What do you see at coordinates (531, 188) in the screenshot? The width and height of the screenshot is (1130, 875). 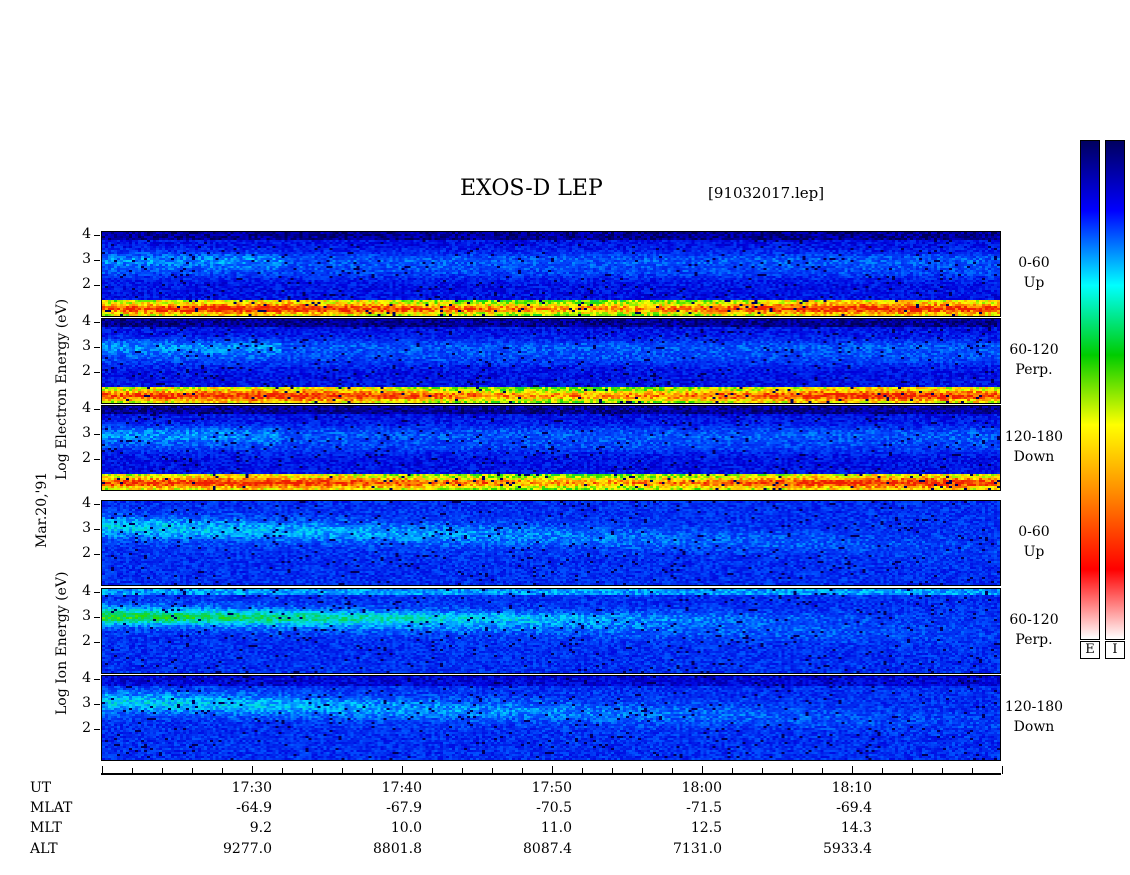 I see `chart-title: EXOS-D LEP` at bounding box center [531, 188].